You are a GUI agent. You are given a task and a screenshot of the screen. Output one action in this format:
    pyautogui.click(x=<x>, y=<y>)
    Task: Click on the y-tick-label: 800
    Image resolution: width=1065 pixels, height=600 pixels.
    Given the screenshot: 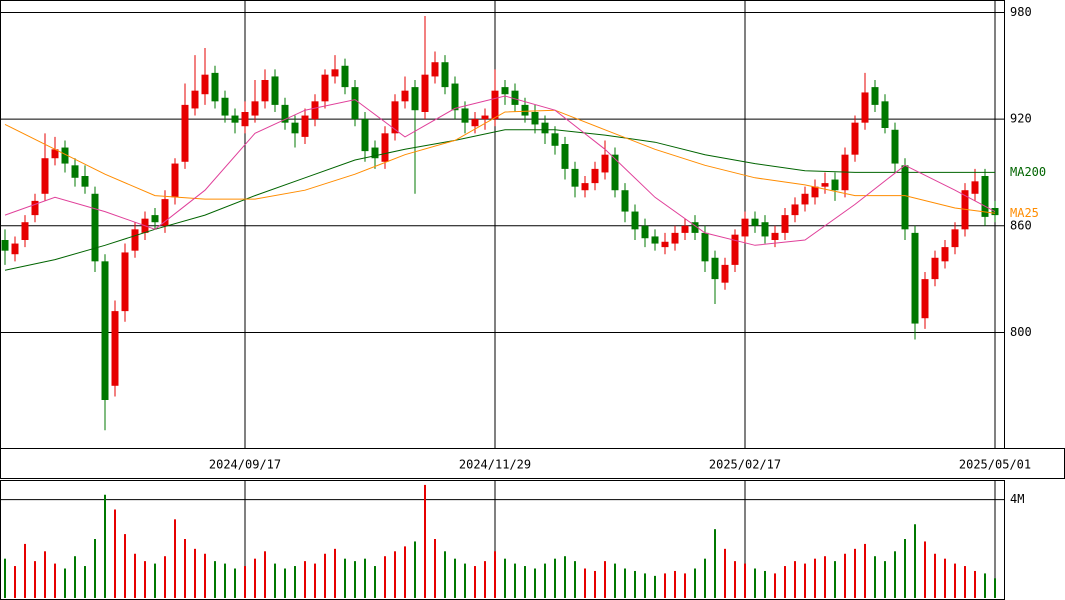 What is the action you would take?
    pyautogui.click(x=1021, y=332)
    